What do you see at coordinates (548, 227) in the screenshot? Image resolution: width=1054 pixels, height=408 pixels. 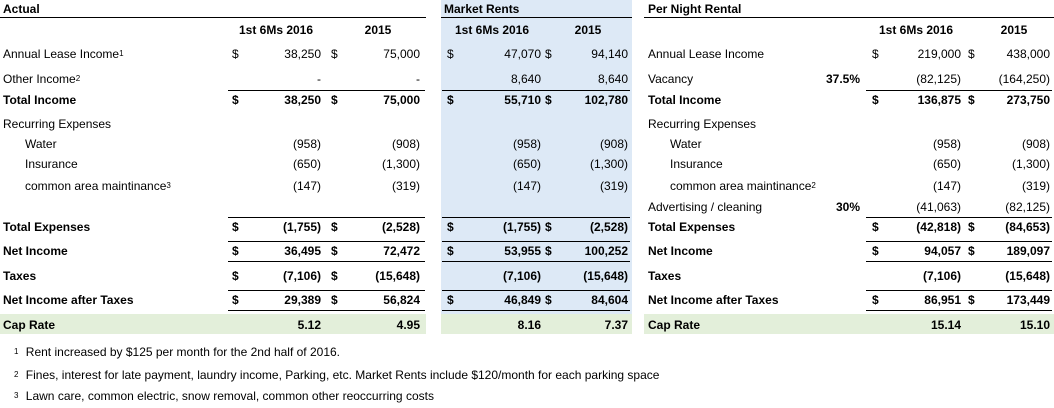 I see `market-row-8-dollar-2: $` at bounding box center [548, 227].